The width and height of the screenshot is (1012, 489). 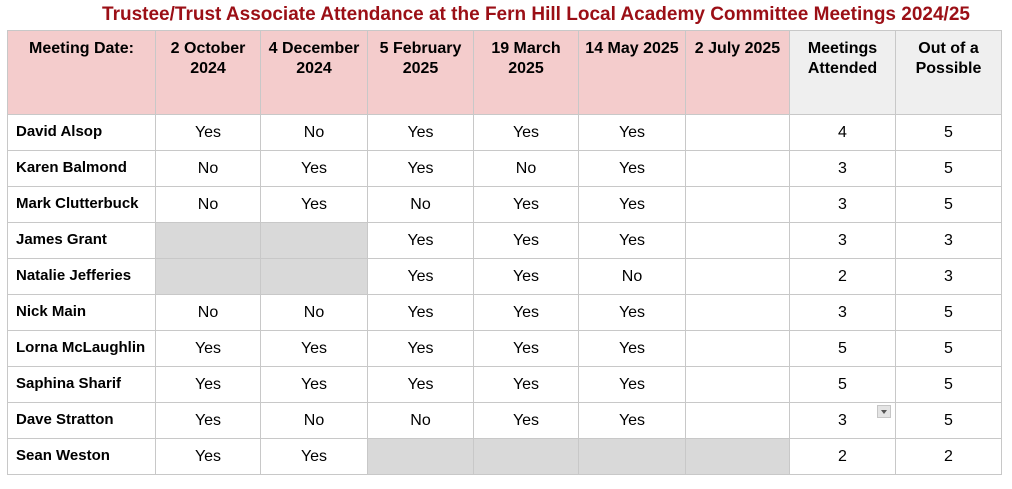 I want to click on header-meetings-attended: Meetings Attended, so click(x=842, y=72).